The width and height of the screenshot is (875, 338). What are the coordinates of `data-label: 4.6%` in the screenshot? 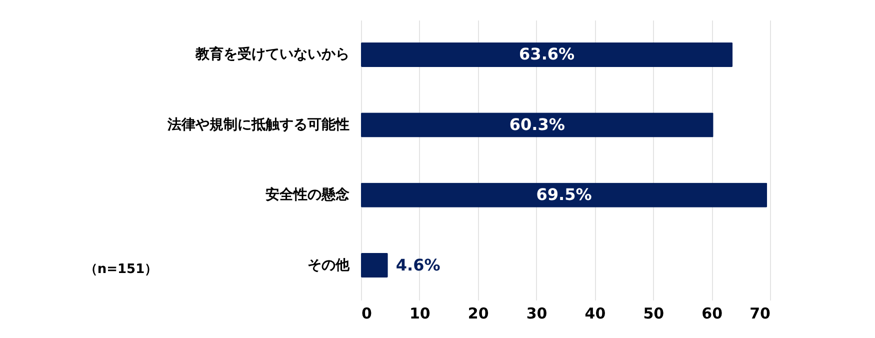 It's located at (418, 264).